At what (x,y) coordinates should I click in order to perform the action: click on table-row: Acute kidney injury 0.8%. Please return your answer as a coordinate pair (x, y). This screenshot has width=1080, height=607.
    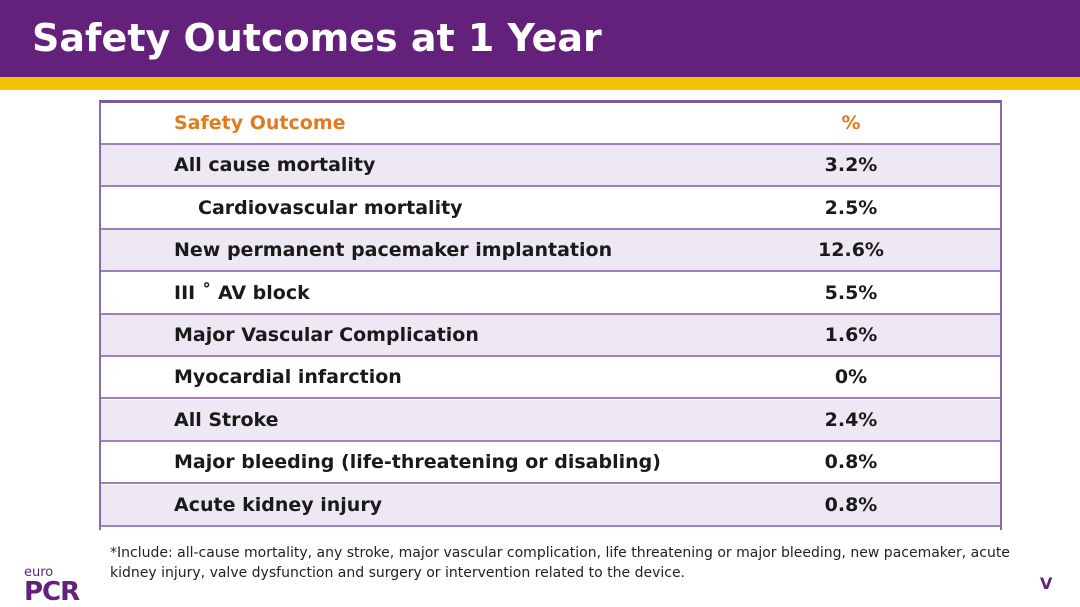
    Looking at the image, I should click on (550, 506).